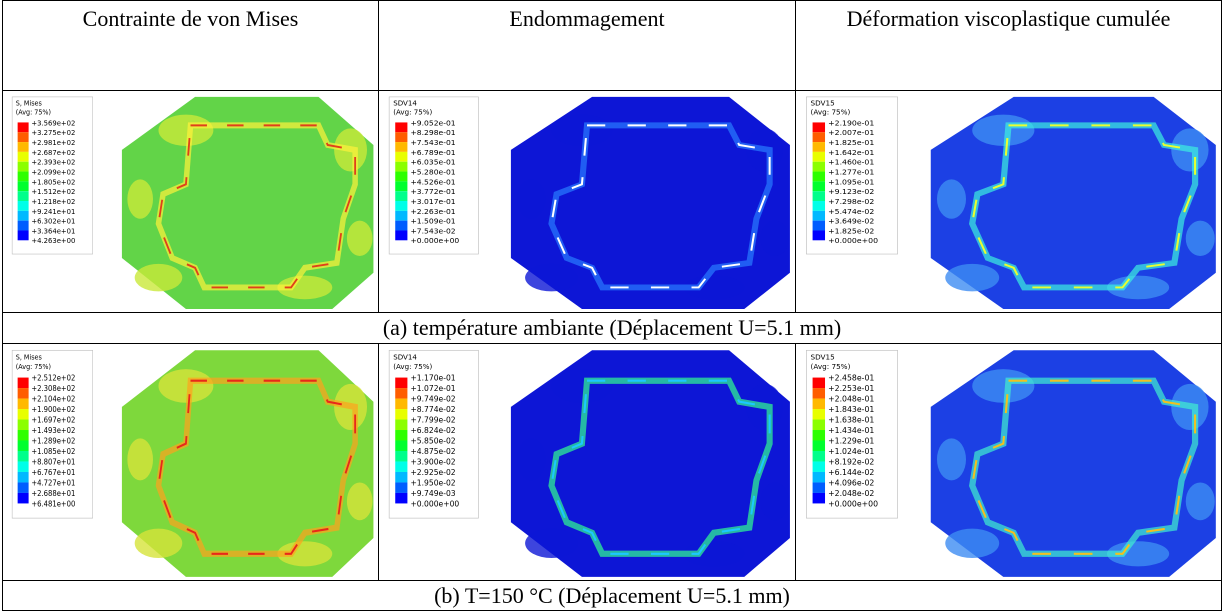 This screenshot has width=1226, height=612. Describe the element at coordinates (432, 181) in the screenshot. I see `legend-value: +4.526e-01` at that location.